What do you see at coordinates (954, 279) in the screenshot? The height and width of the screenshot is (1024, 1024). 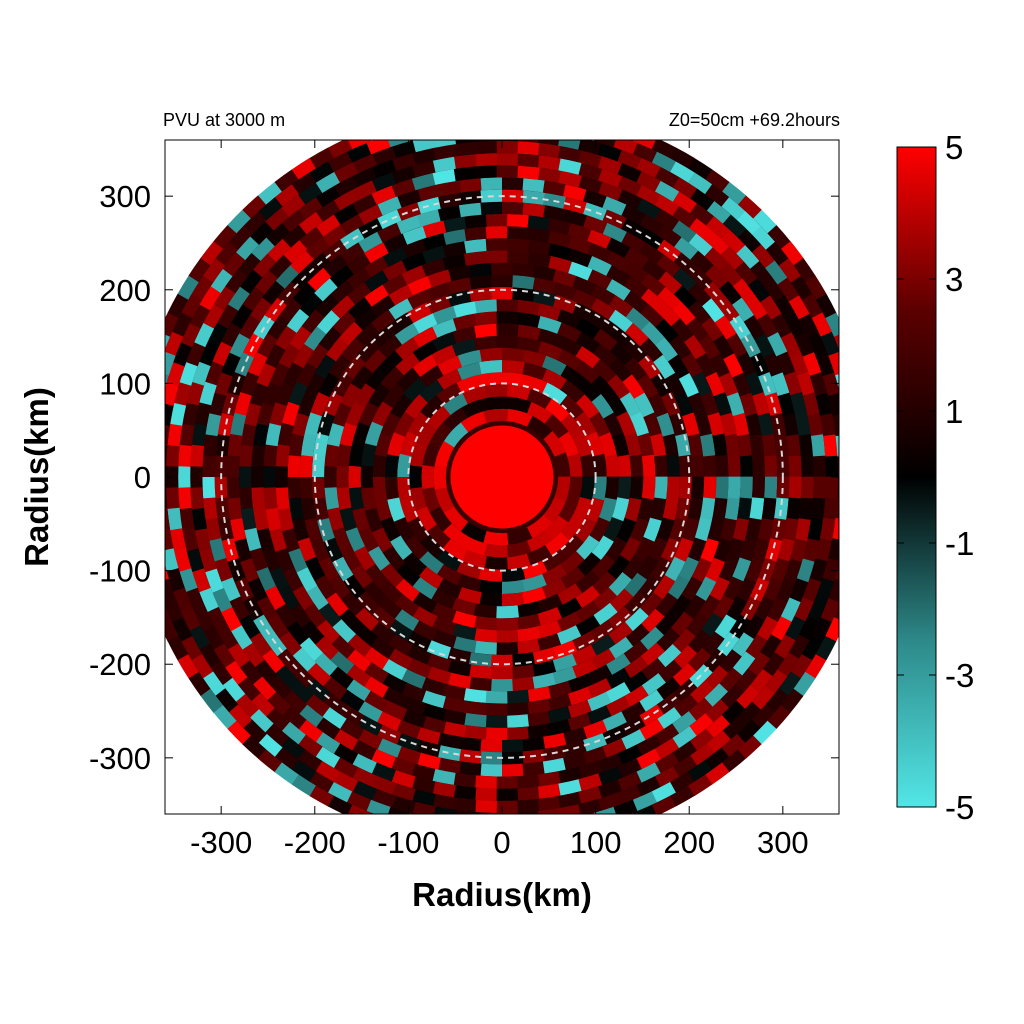 I see `colorbar-tick-label: 3` at bounding box center [954, 279].